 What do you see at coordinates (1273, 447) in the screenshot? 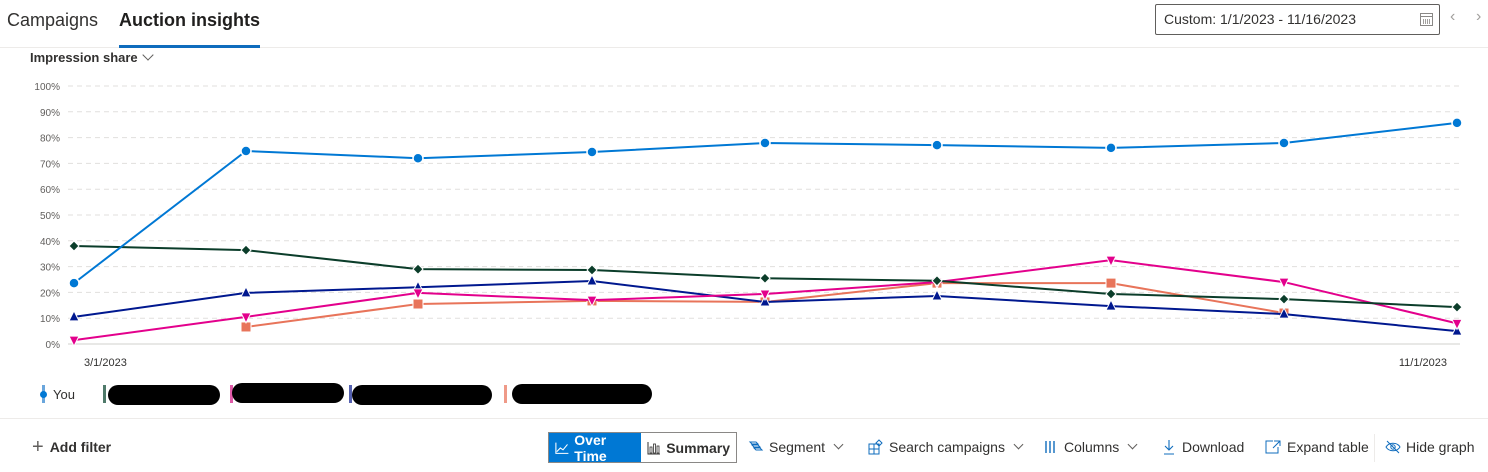
I see `expand-icon` at bounding box center [1273, 447].